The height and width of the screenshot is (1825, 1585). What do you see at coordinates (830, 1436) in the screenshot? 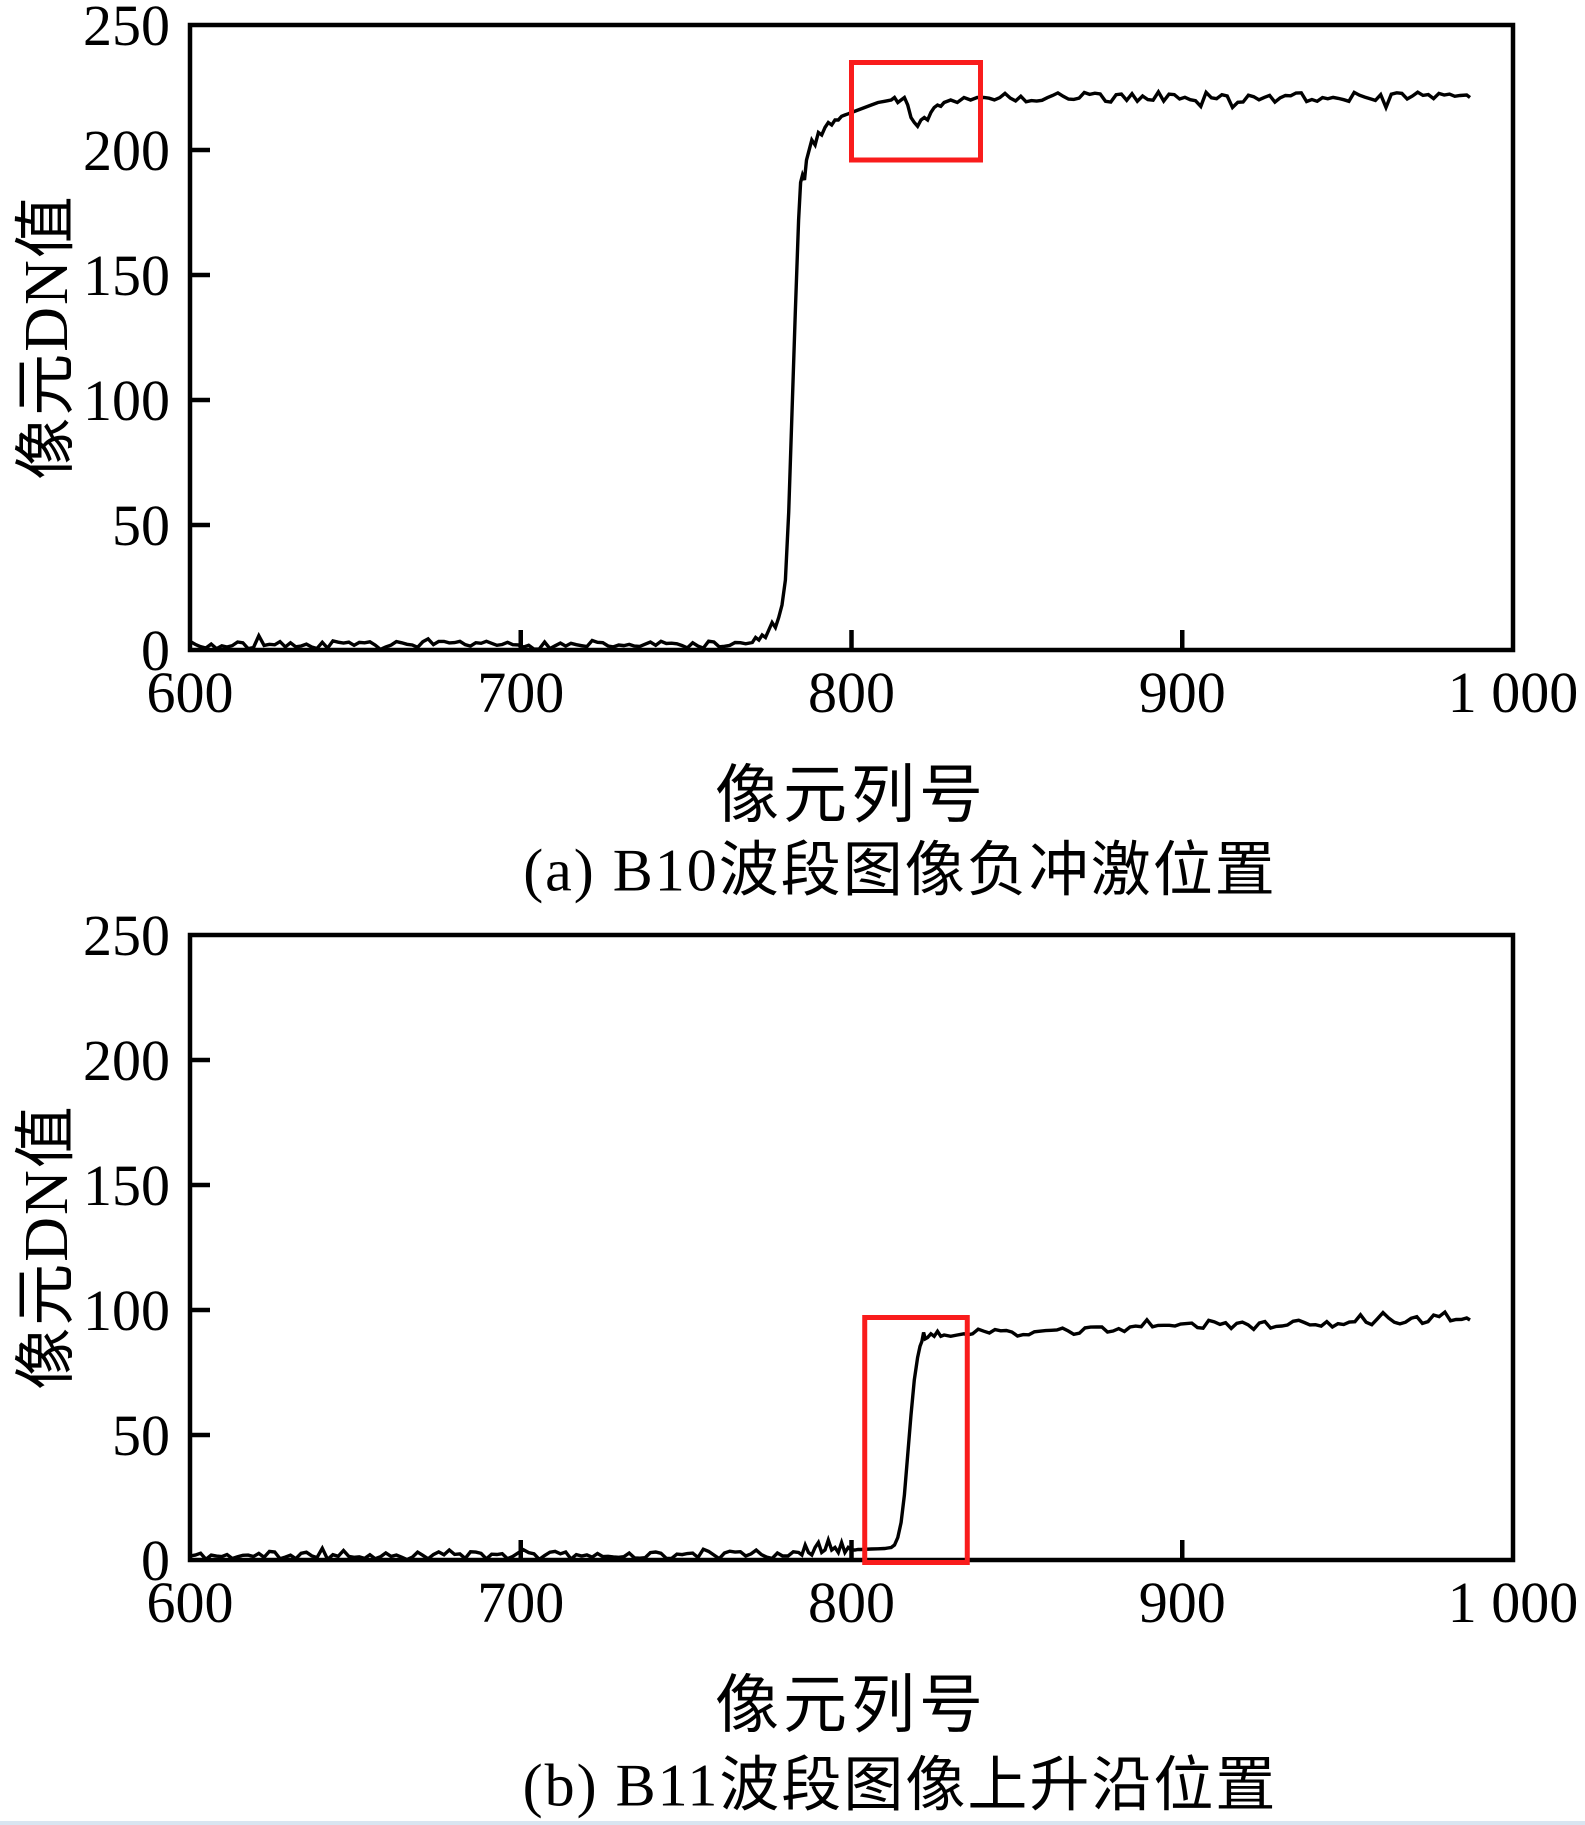
I see `series-line-b` at bounding box center [830, 1436].